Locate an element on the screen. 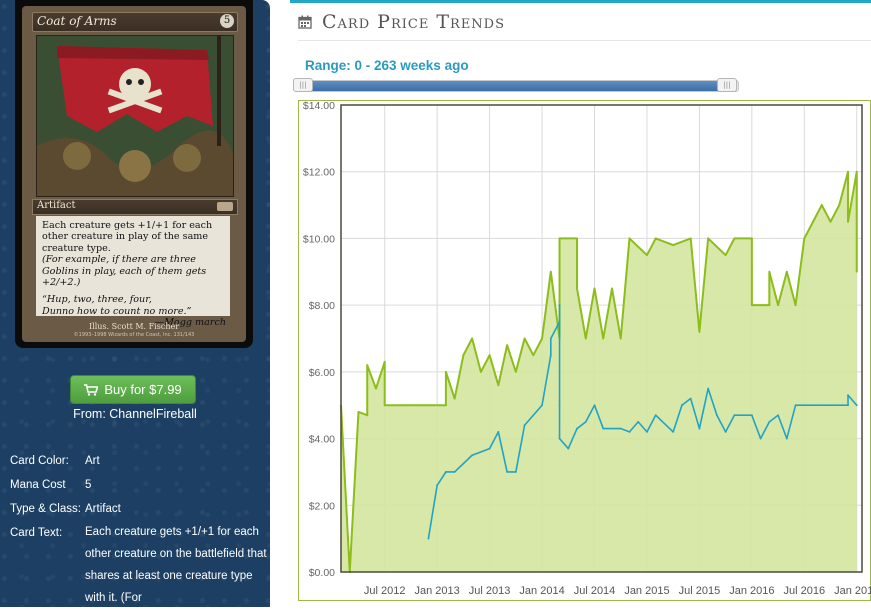 The width and height of the screenshot is (871, 611). set-symbol-icon is located at coordinates (225, 206).